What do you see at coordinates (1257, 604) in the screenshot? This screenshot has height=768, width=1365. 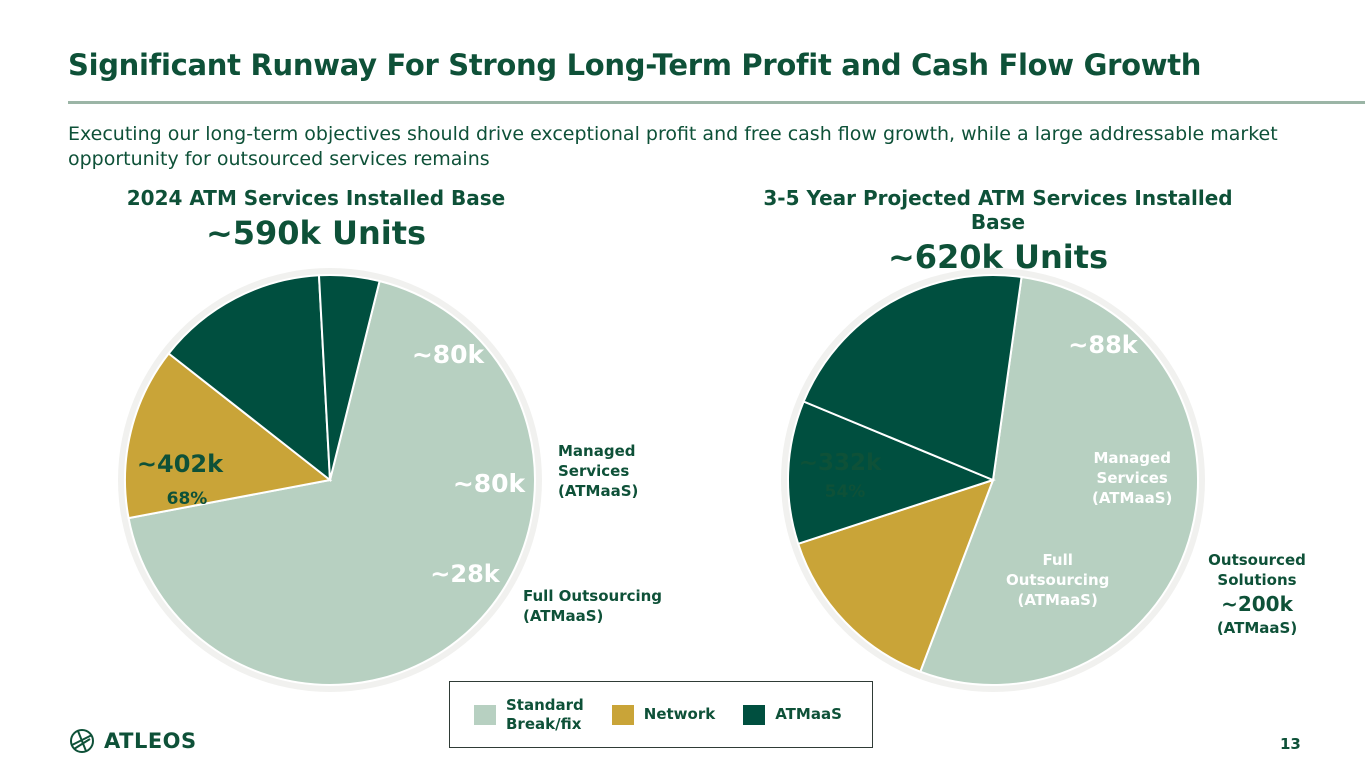 I see `callout-value: ~200k` at bounding box center [1257, 604].